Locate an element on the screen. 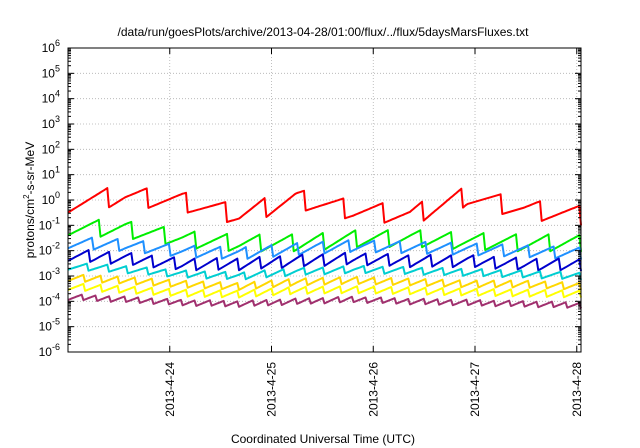 The width and height of the screenshot is (640, 448). x-axis-title: Coordinated Universal Time (UTC) is located at coordinates (323, 439).